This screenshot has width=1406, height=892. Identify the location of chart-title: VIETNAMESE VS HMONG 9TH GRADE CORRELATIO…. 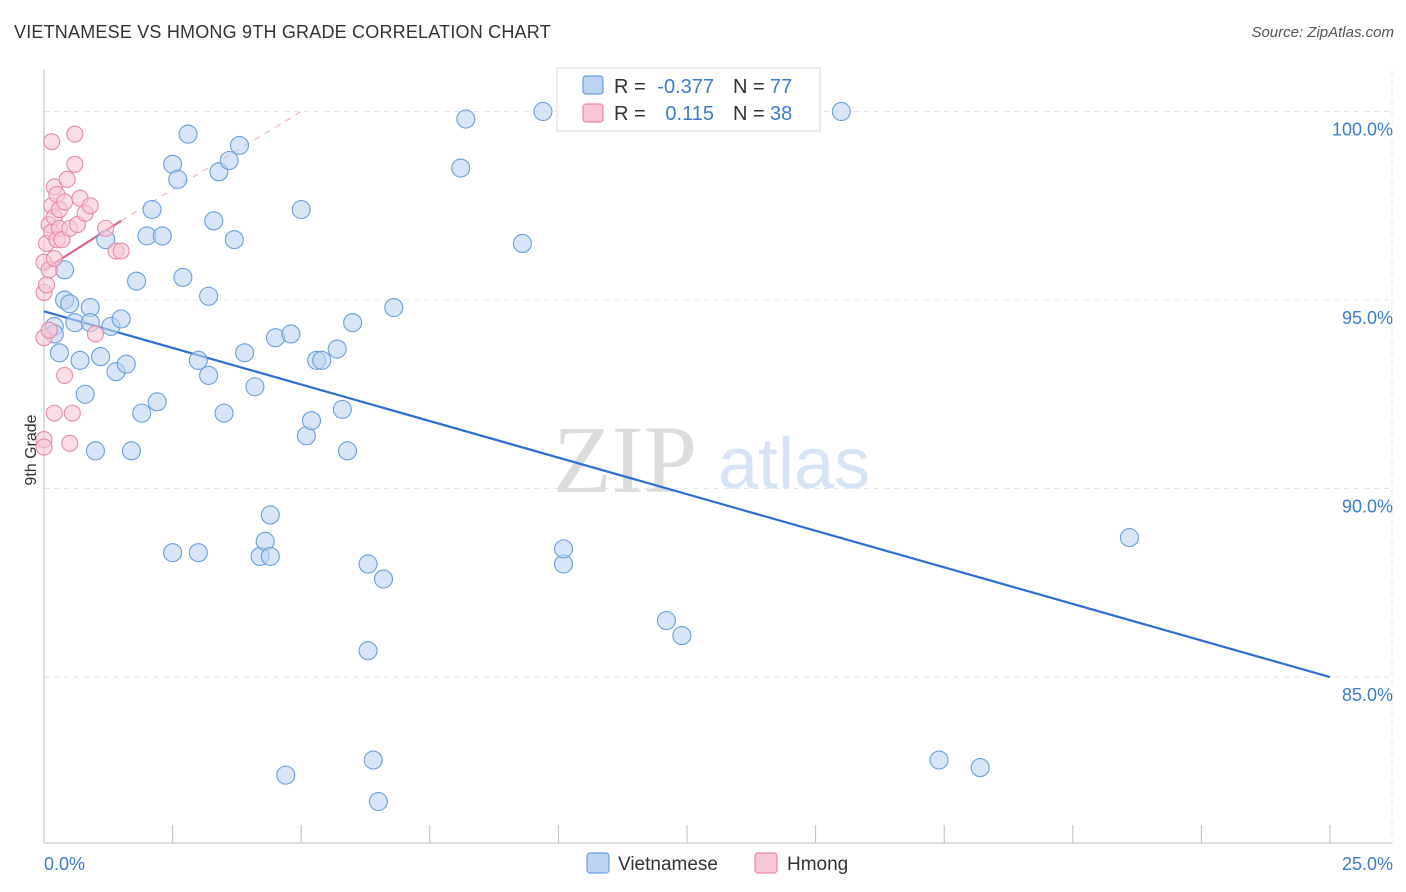
(282, 32).